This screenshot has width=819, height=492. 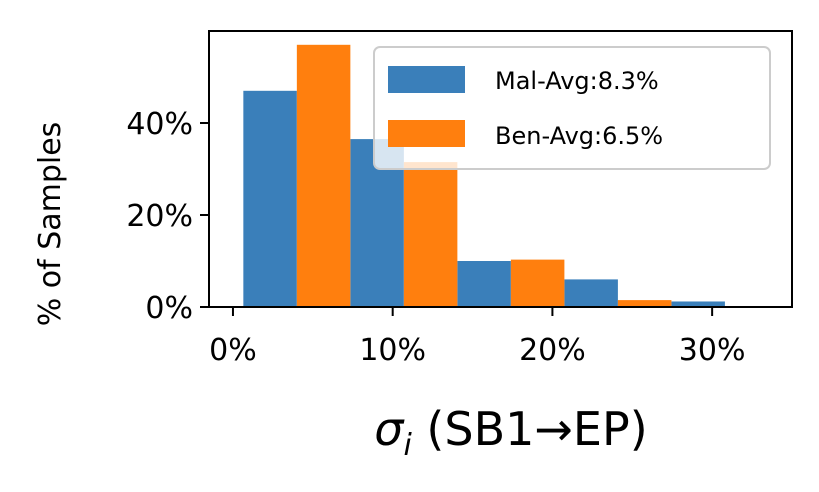 I want to click on x-tick-label-3: 30%, so click(x=712, y=350).